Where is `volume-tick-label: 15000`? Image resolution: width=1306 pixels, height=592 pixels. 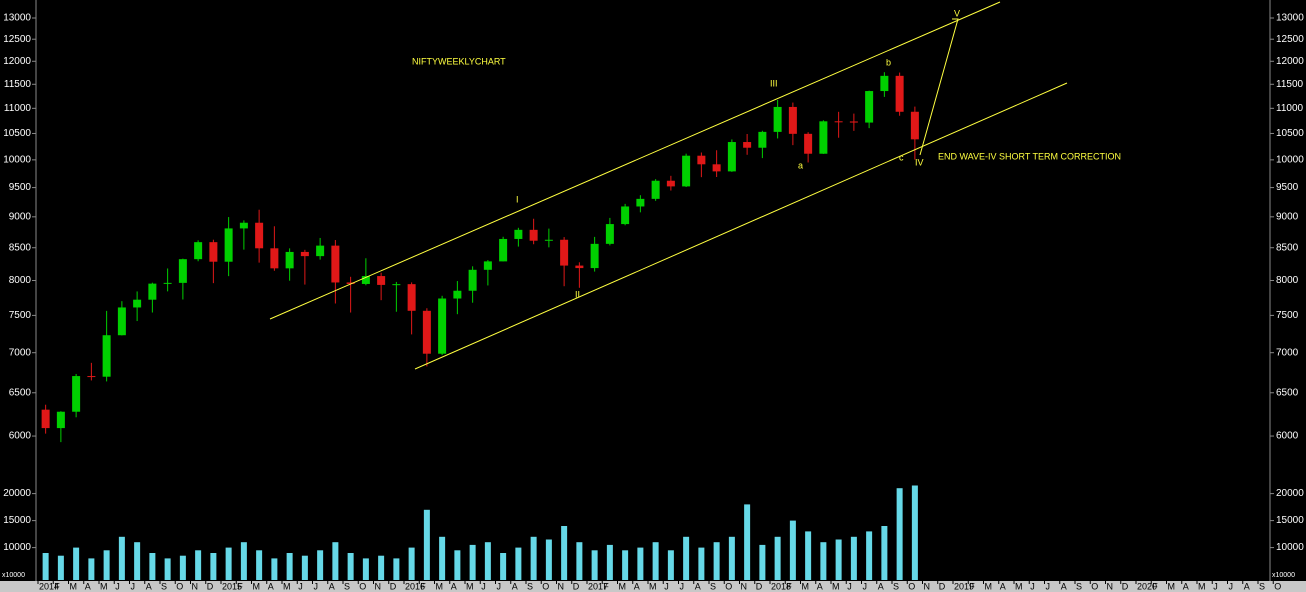
volume-tick-label: 15000 is located at coordinates (17, 520).